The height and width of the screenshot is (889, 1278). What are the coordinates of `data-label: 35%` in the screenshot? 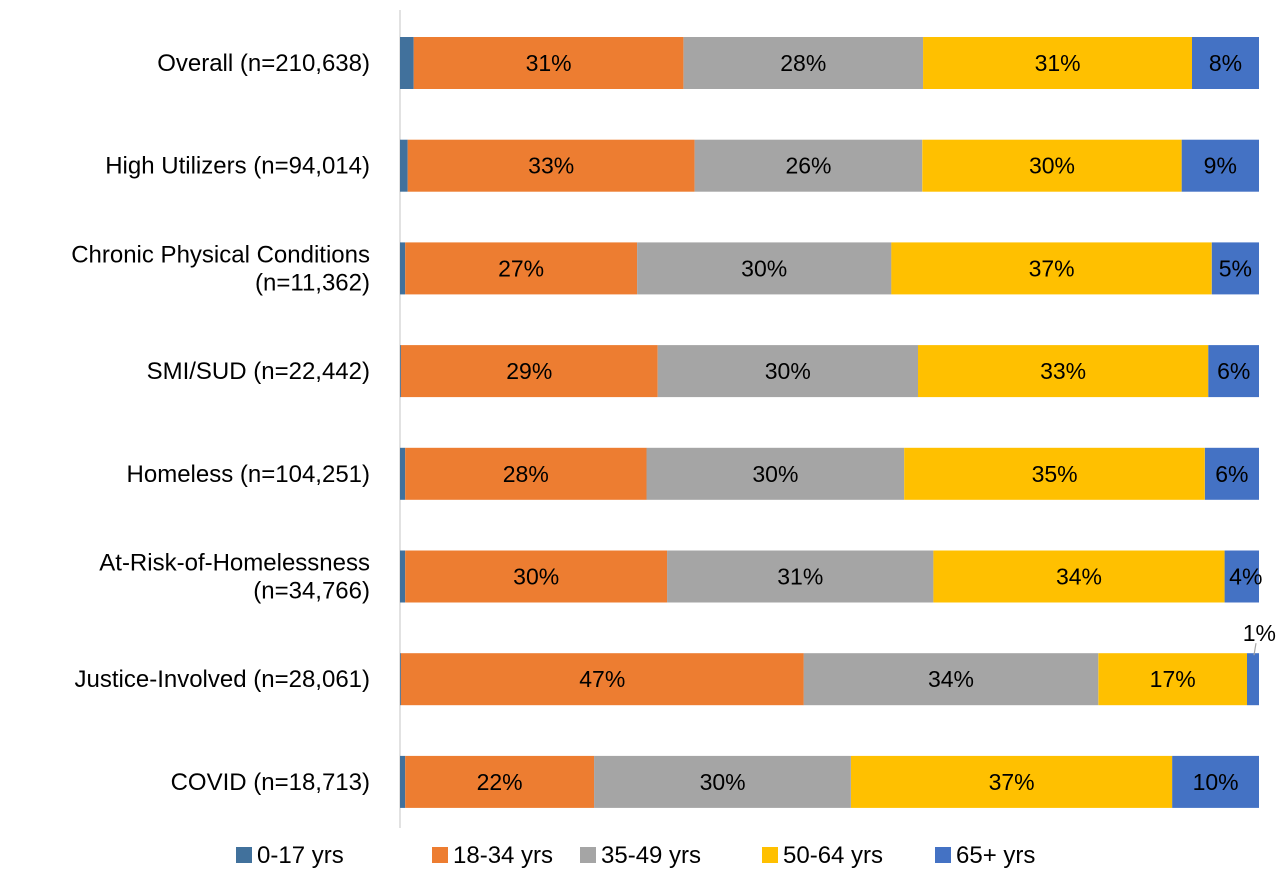 It's located at (1055, 474).